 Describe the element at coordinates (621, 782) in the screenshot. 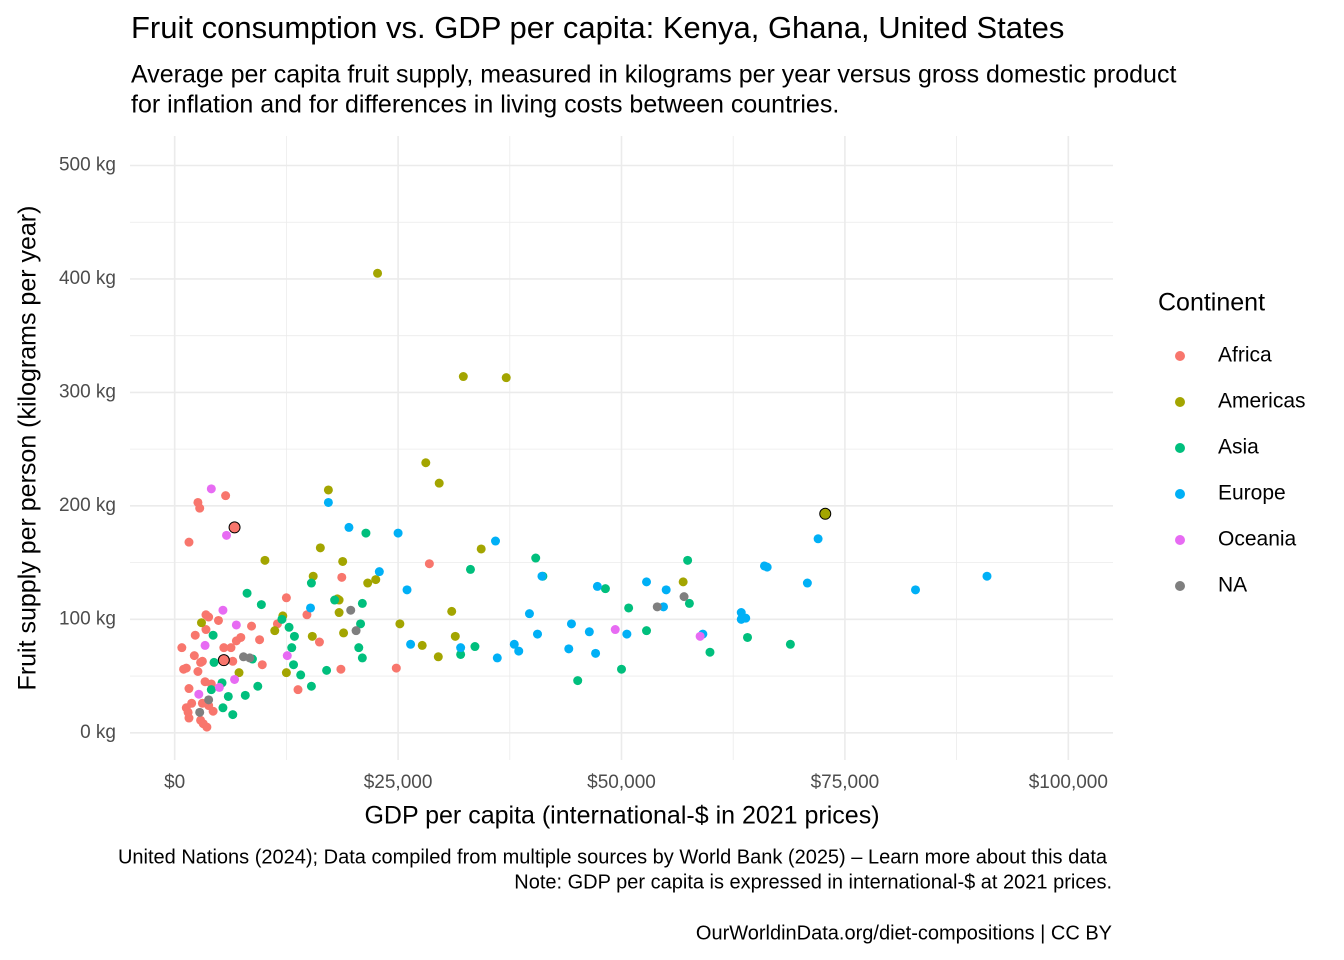

I see `x-tick-label: $50,000` at that location.